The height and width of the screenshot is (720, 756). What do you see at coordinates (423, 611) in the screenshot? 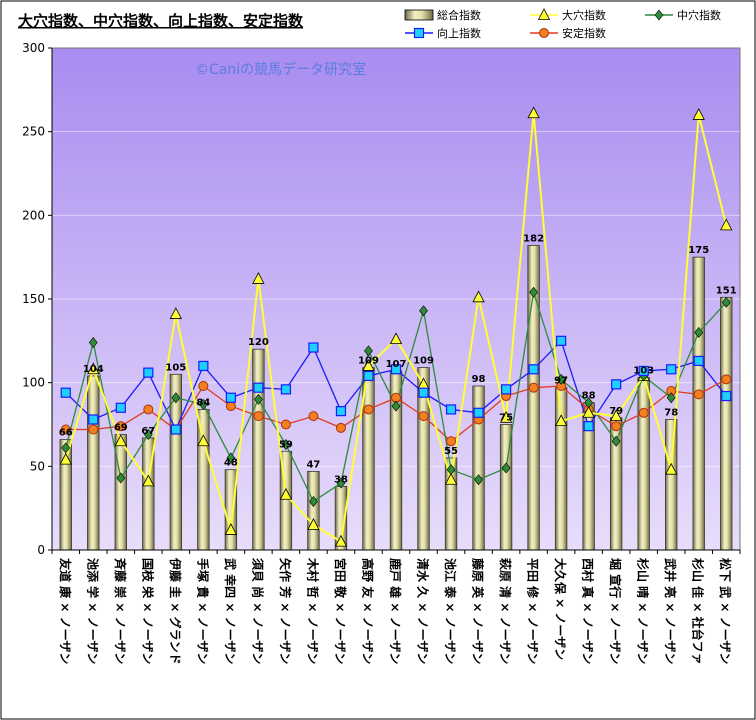
I see `x-tick-label: 清水 久 × ノーザン` at bounding box center [423, 611].